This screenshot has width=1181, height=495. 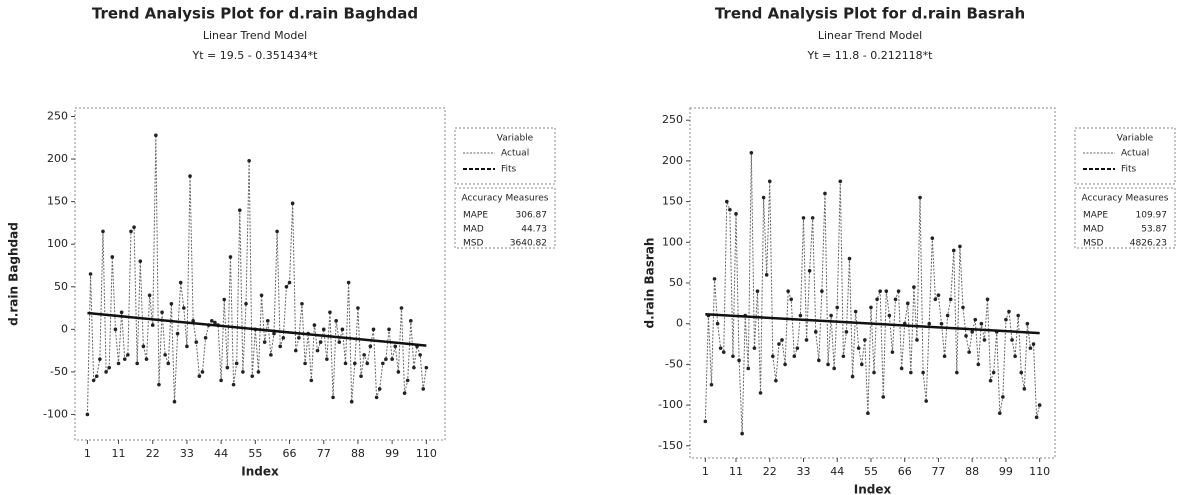 I want to click on accuracy-label: MAPE, so click(x=475, y=216).